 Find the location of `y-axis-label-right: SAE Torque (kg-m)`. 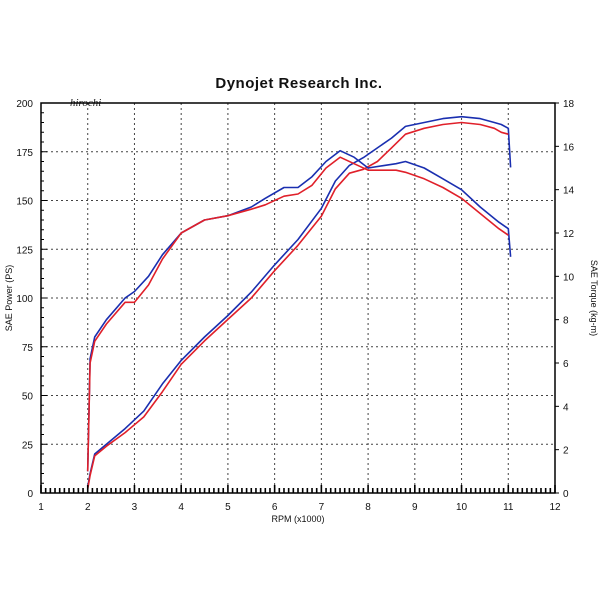

y-axis-label-right: SAE Torque (kg-m) is located at coordinates (594, 298).